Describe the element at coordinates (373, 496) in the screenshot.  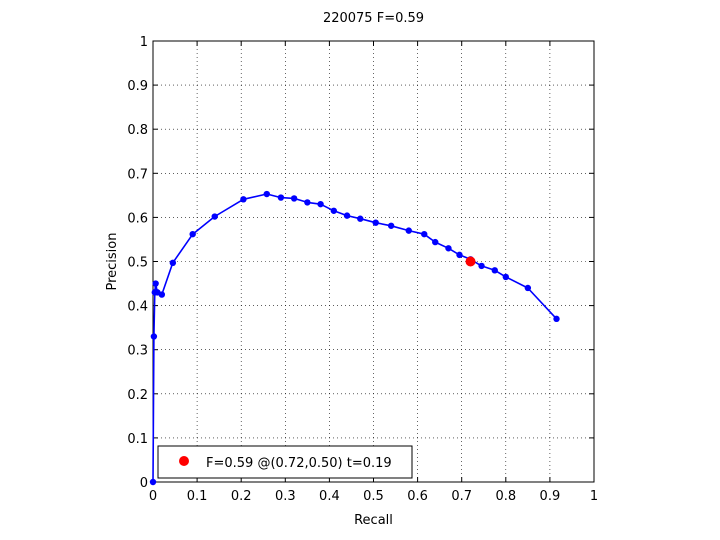
I see `x-tick-label: 0.5` at that location.